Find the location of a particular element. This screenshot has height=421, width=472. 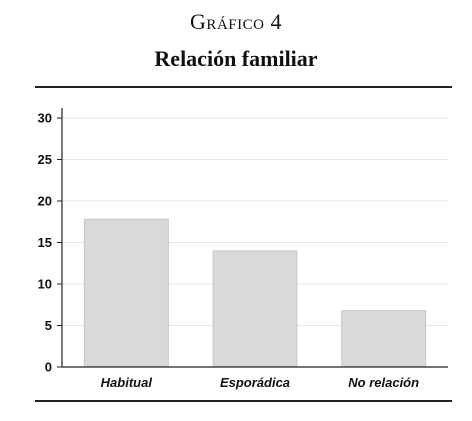

x-category-label: Habitual is located at coordinates (127, 382).